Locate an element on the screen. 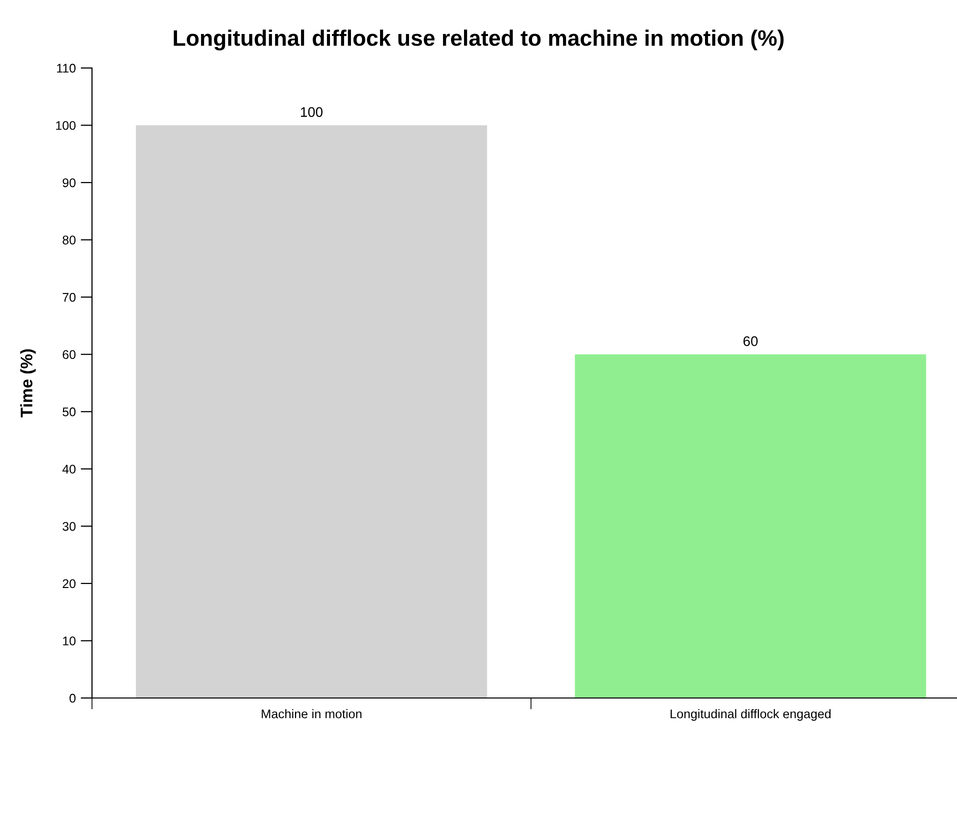  y-axis-title: Time (%) is located at coordinates (28, 383).